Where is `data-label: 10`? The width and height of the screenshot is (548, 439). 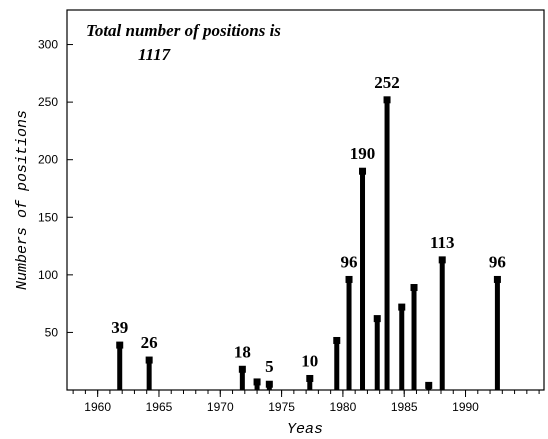 data-label: 10 is located at coordinates (309, 360).